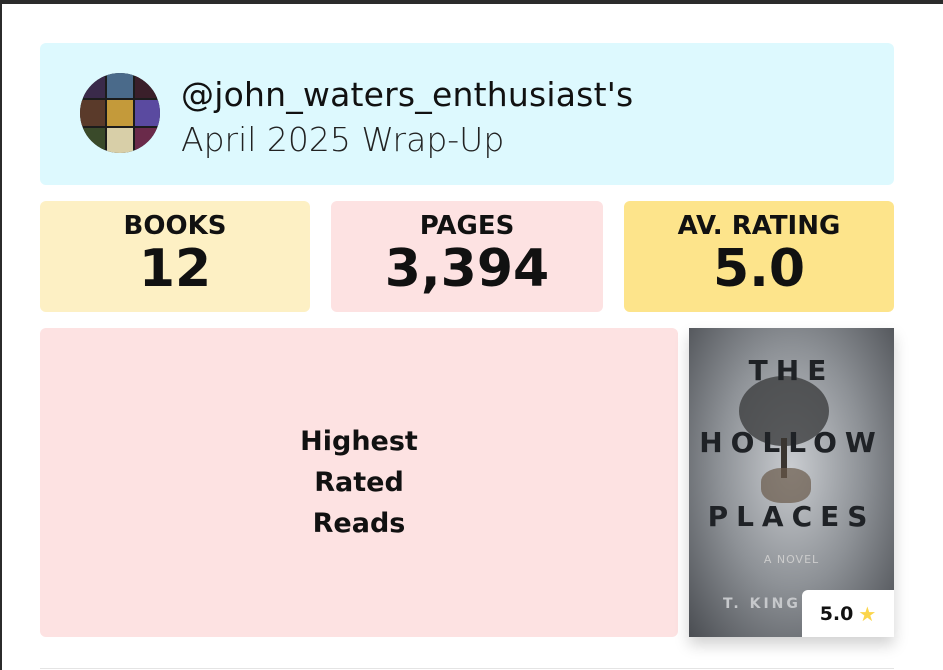 The height and width of the screenshot is (670, 943). I want to click on stat-label: BOOKS, so click(175, 226).